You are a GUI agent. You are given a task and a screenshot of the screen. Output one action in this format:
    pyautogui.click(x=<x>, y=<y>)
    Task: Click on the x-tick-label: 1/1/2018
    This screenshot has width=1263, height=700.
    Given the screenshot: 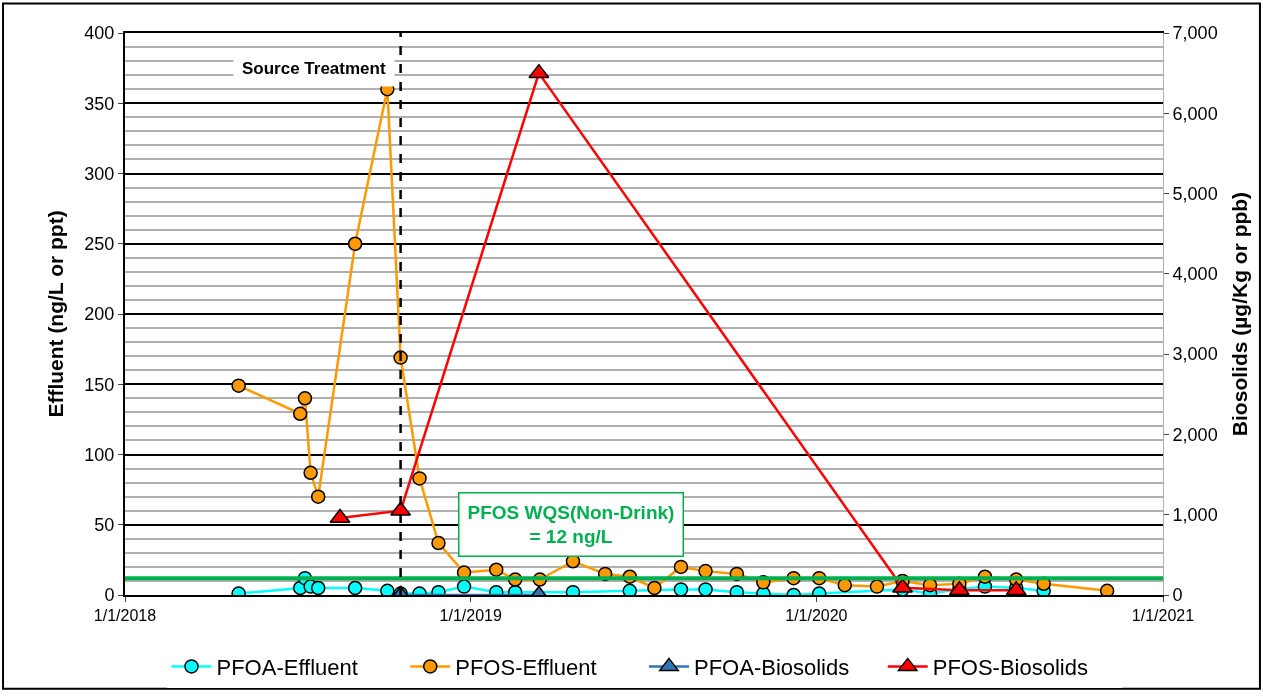 What is the action you would take?
    pyautogui.click(x=125, y=616)
    